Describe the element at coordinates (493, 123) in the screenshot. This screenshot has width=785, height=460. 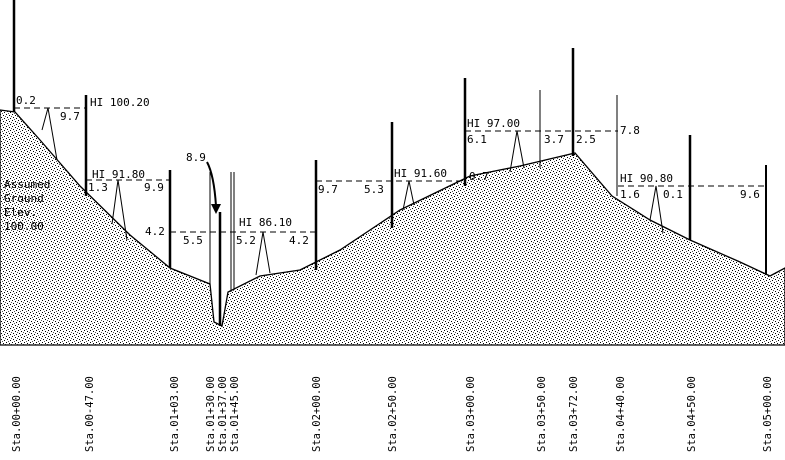
I see `hi-label: HI 97.00` at that location.